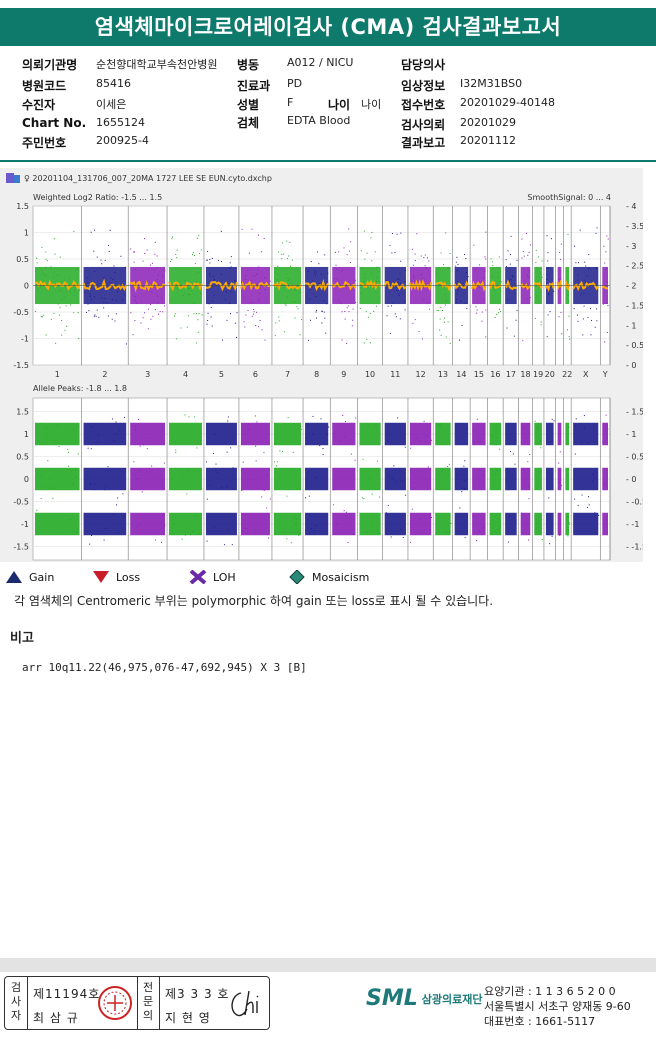  I want to click on chromosome-label: 13, so click(443, 374).